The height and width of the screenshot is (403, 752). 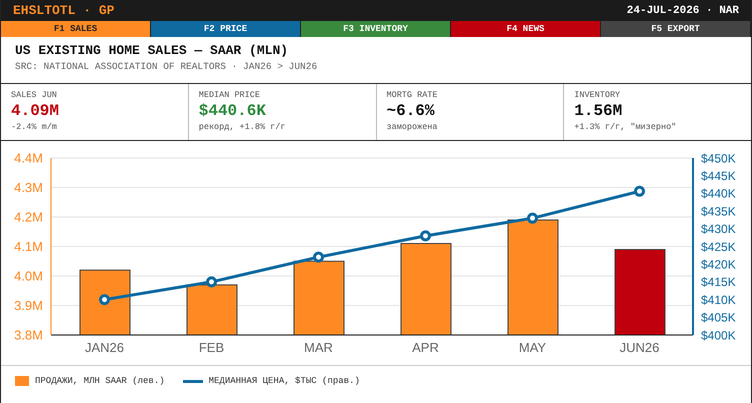 I want to click on y-tick-label: 4.2M, so click(x=28, y=217).